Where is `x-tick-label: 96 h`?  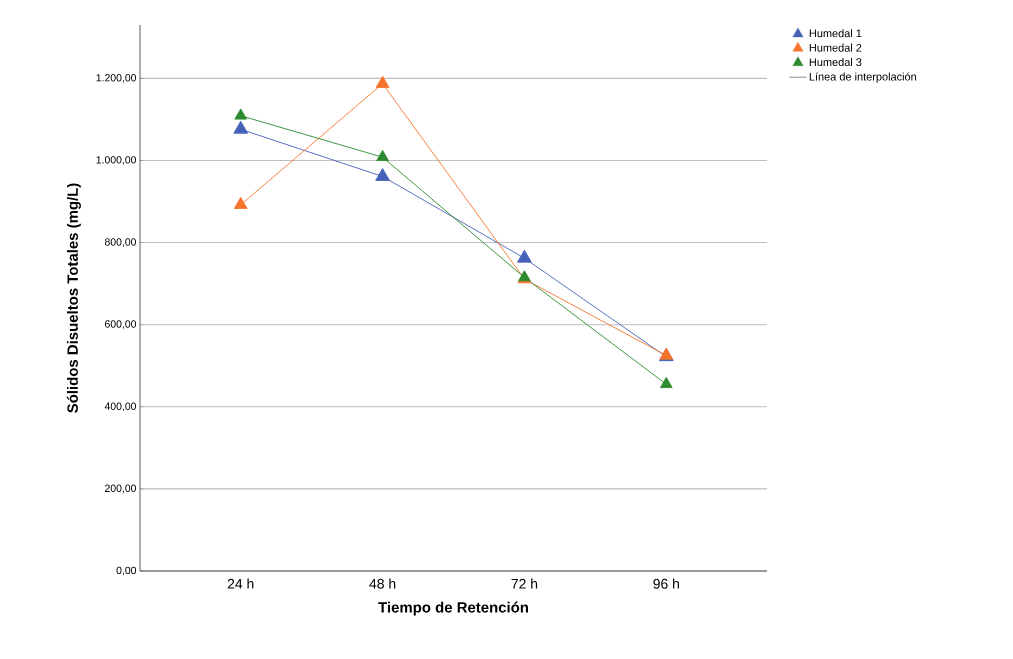
x-tick-label: 96 h is located at coordinates (666, 583).